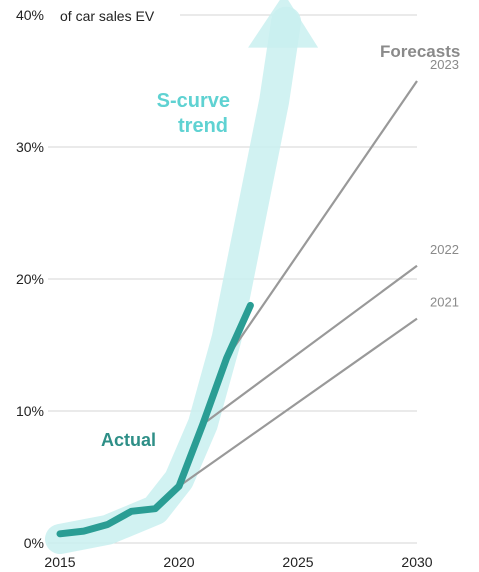 The height and width of the screenshot is (572, 479). I want to click on forecast-label-2023: 2023, so click(444, 64).